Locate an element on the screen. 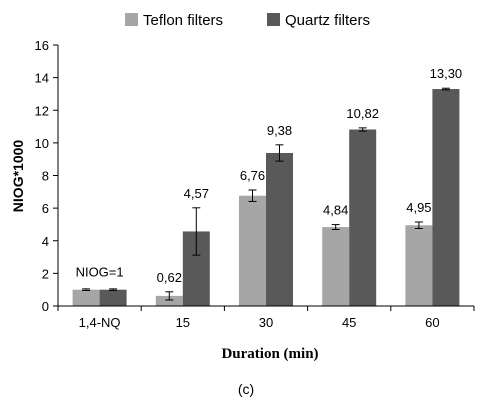 This screenshot has height=403, width=492. y-tick-label: 12 is located at coordinates (42, 110).